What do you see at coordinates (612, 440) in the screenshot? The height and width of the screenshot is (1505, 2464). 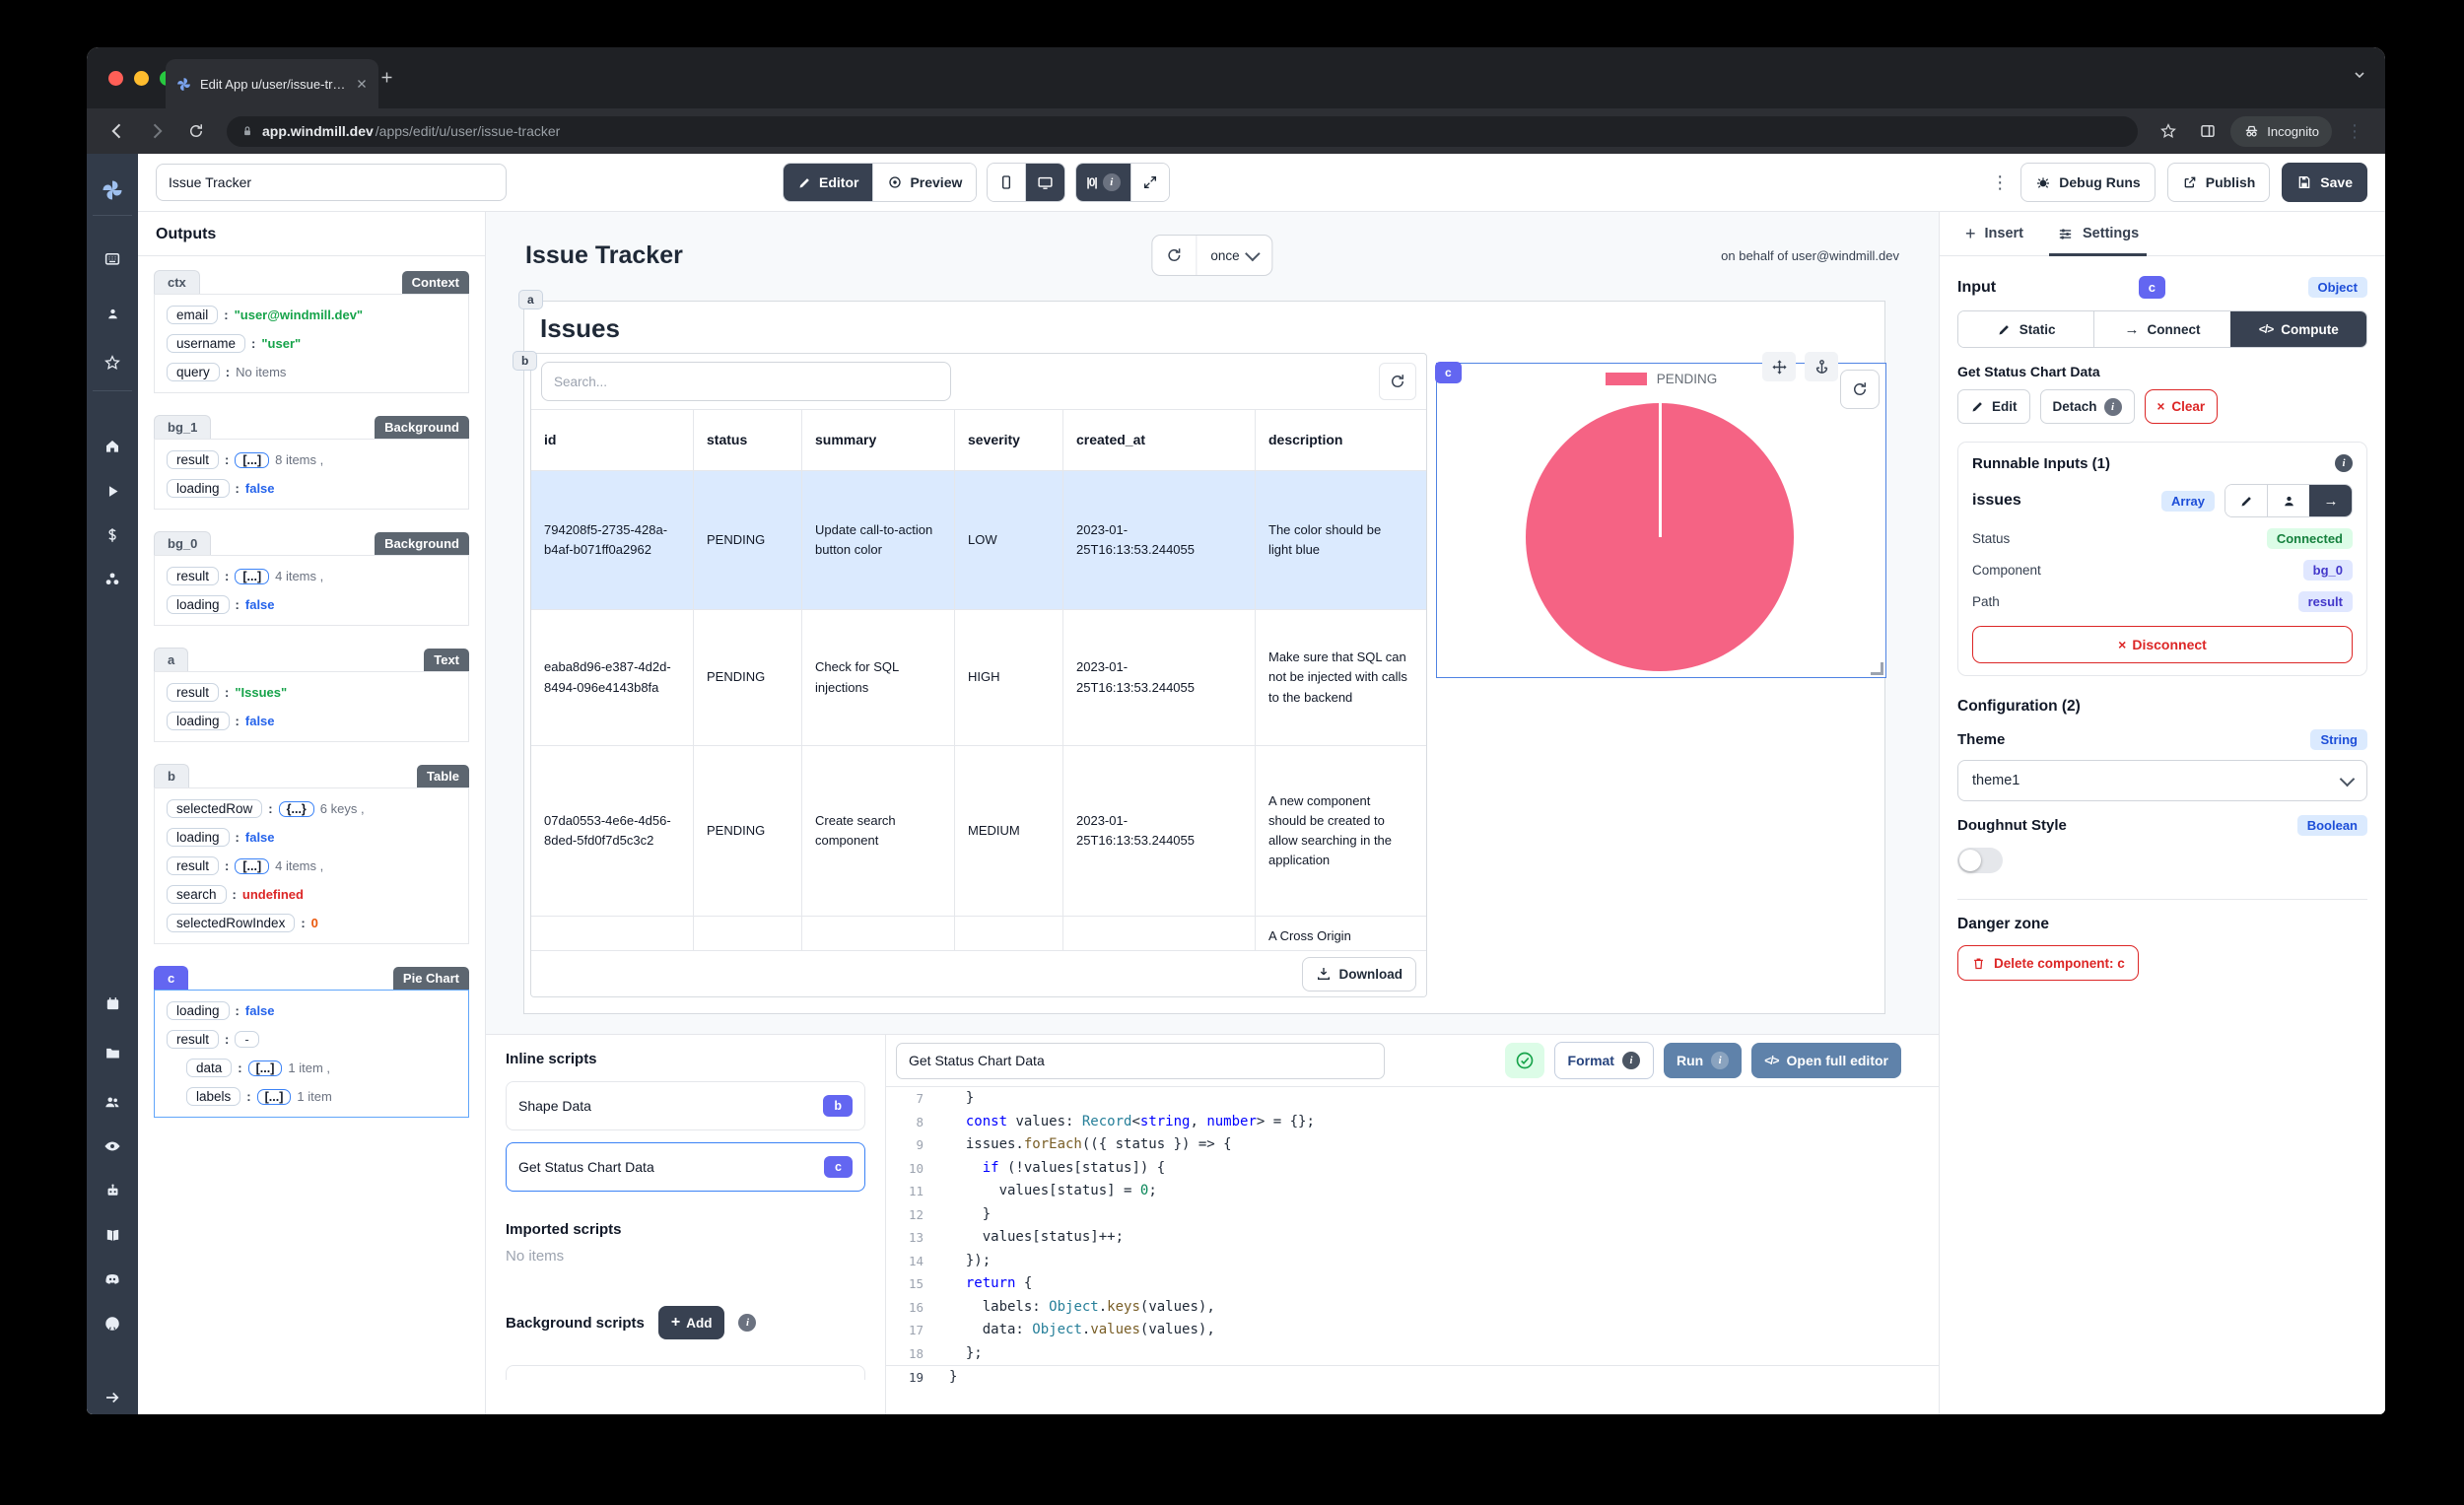 I see `column-header: id` at bounding box center [612, 440].